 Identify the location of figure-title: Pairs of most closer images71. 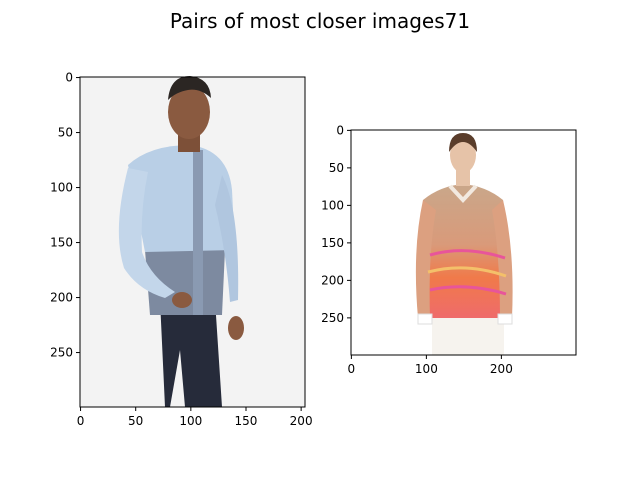
(320, 21).